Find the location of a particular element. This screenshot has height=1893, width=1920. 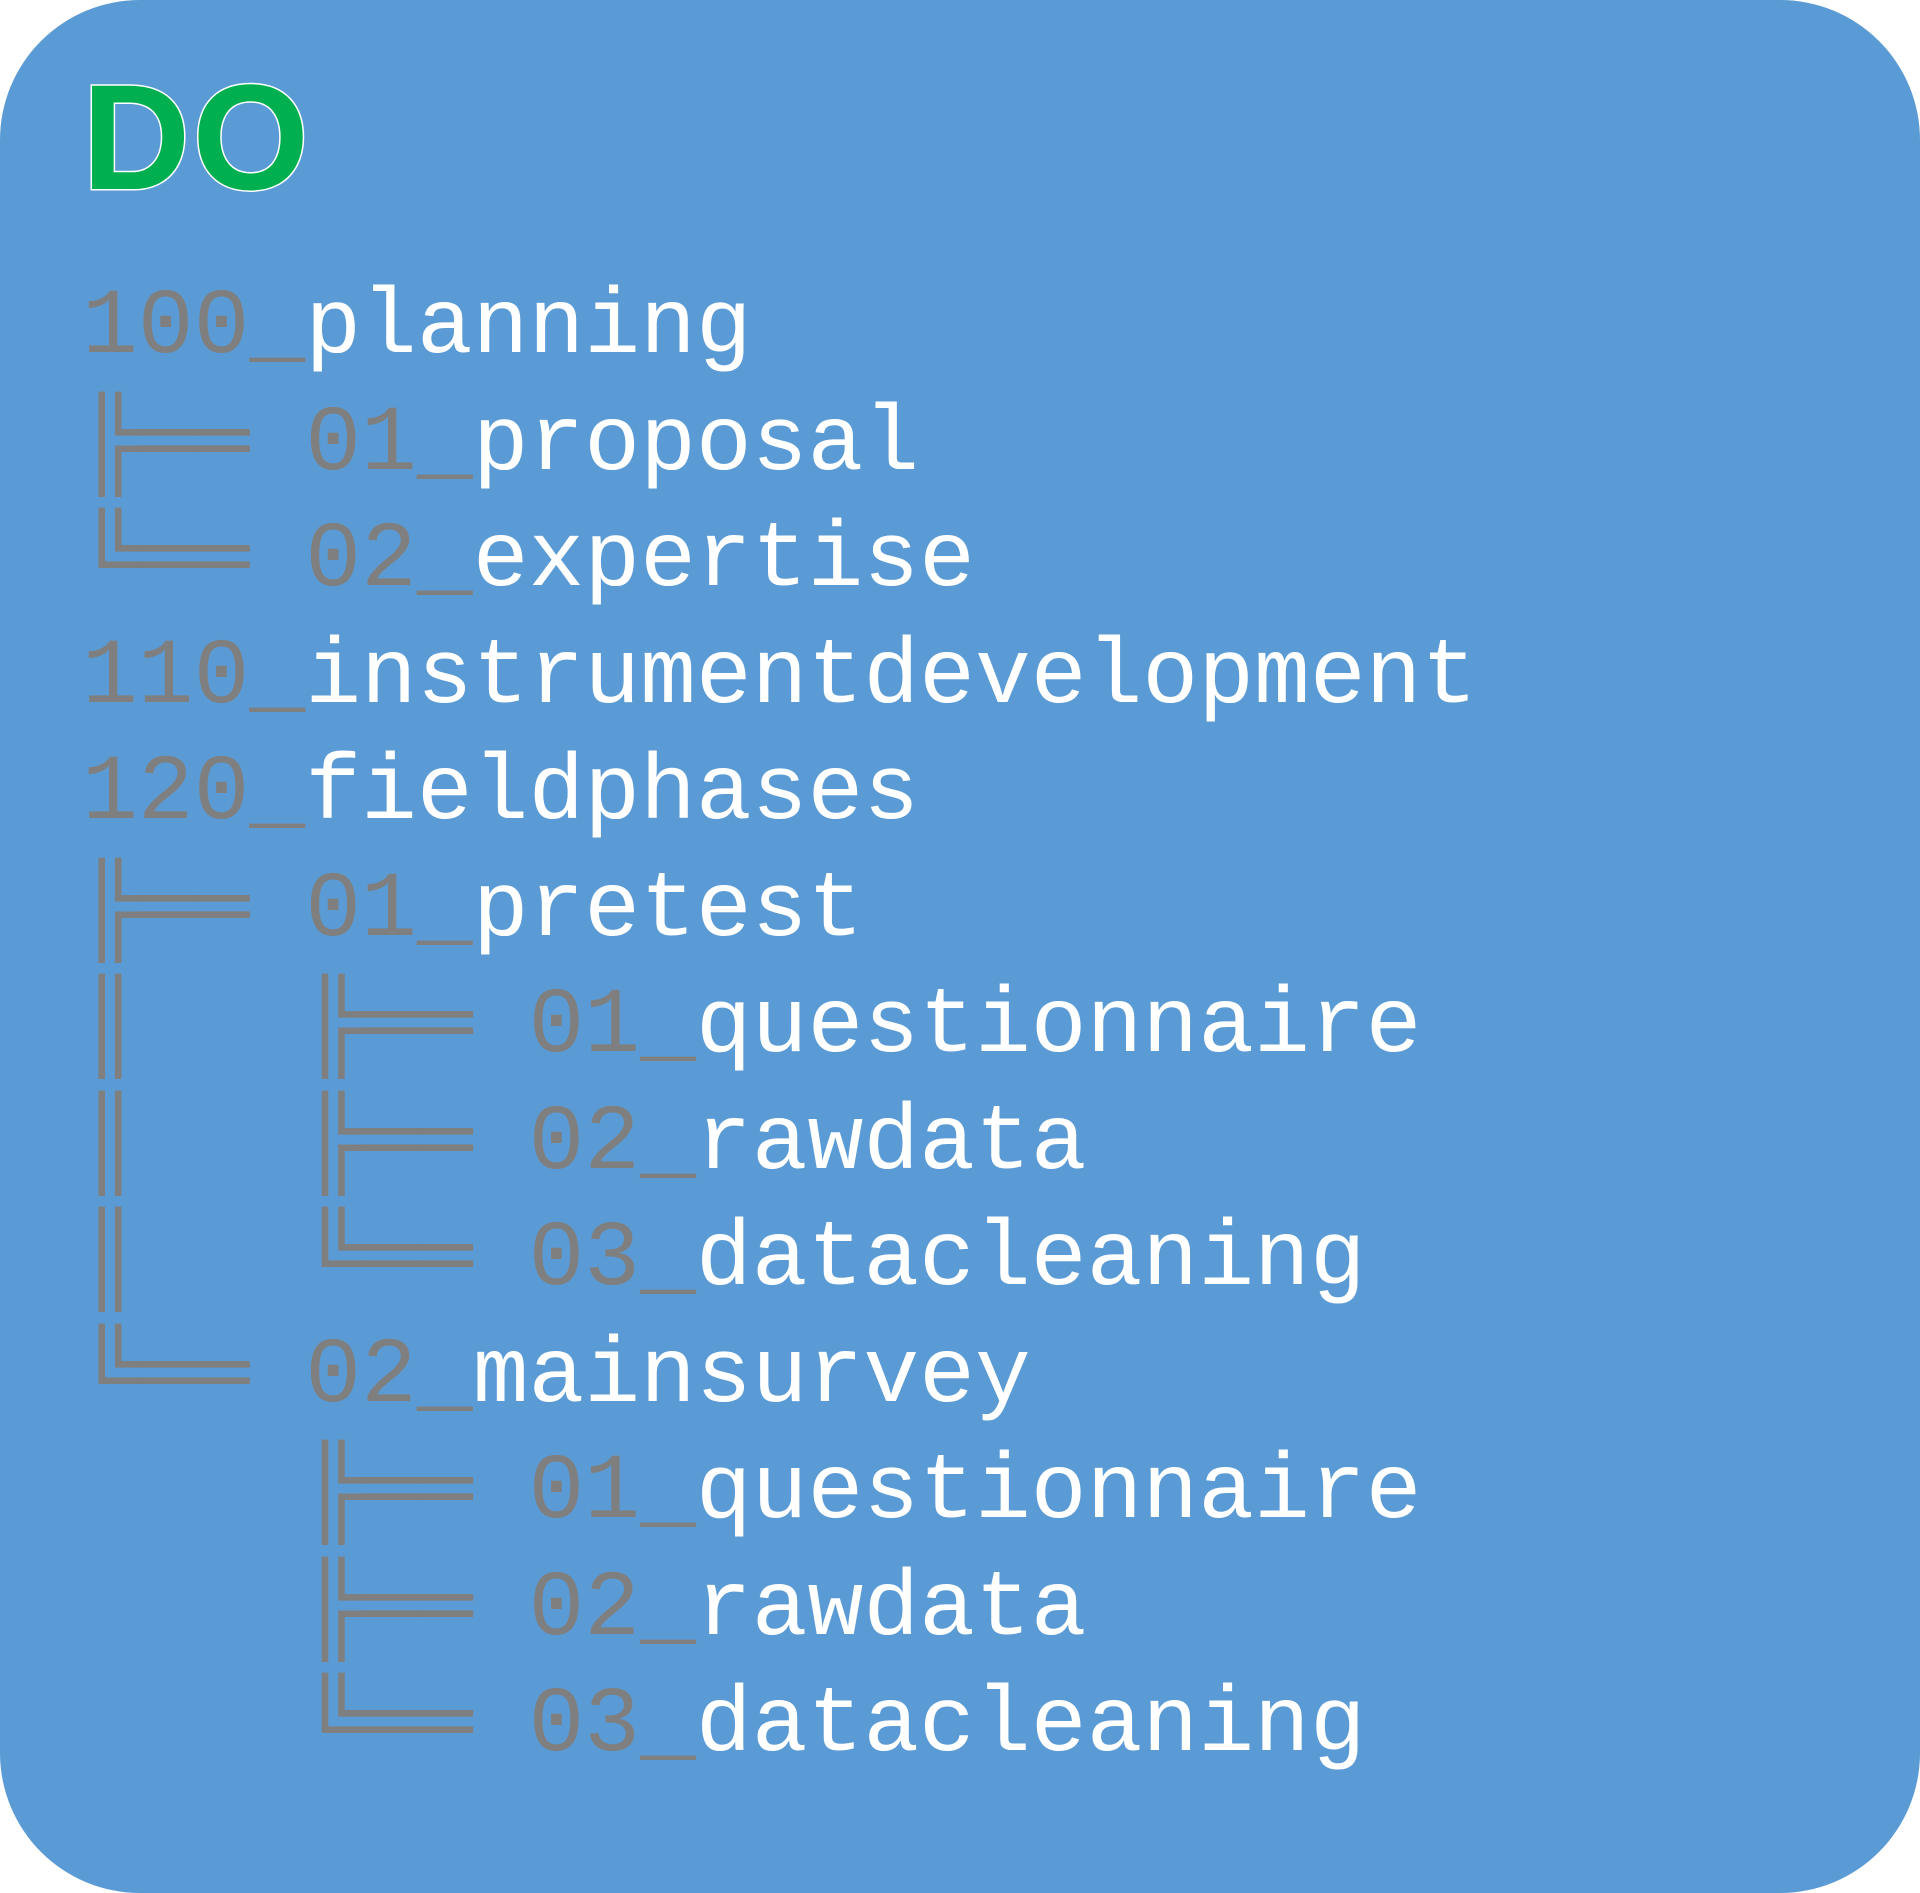

folder-tree-item: ║ ╠══ 02_rawdata is located at coordinates (779, 1144).